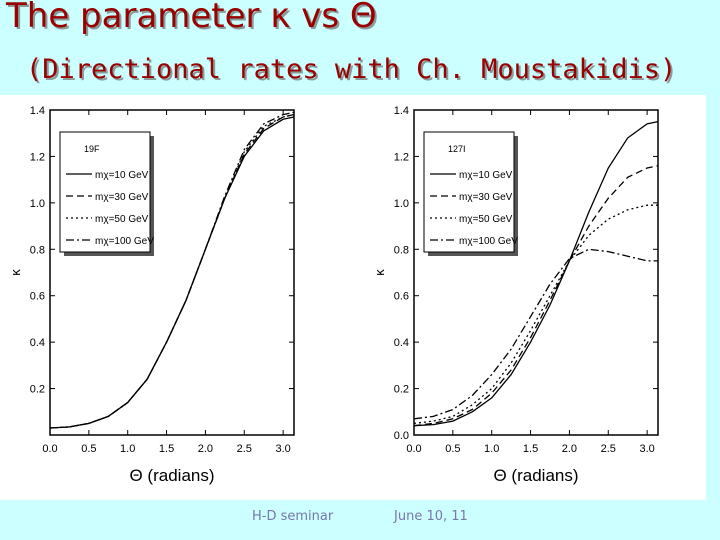 Image resolution: width=720 pixels, height=540 pixels. What do you see at coordinates (293, 516) in the screenshot?
I see `footer-seminar: H-D seminar` at bounding box center [293, 516].